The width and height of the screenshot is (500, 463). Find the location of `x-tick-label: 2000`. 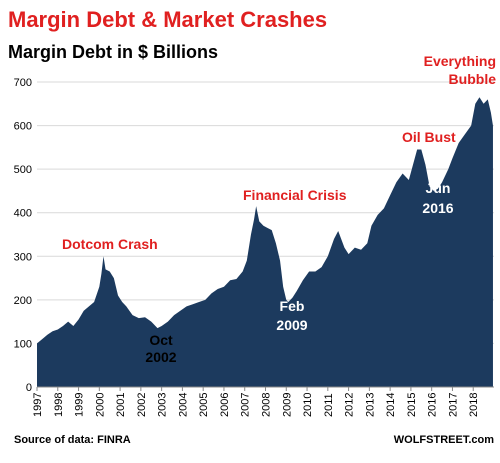

x-tick-label: 2000 is located at coordinates (100, 405).